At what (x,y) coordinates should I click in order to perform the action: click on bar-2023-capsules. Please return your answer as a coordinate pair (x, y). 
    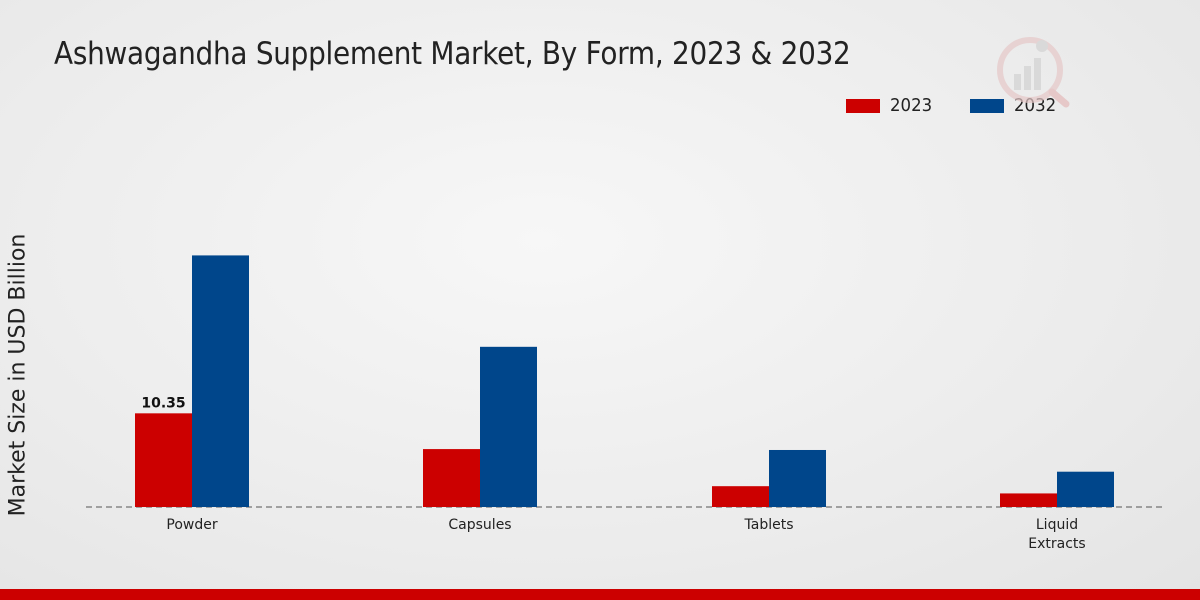
    Looking at the image, I should click on (451, 478).